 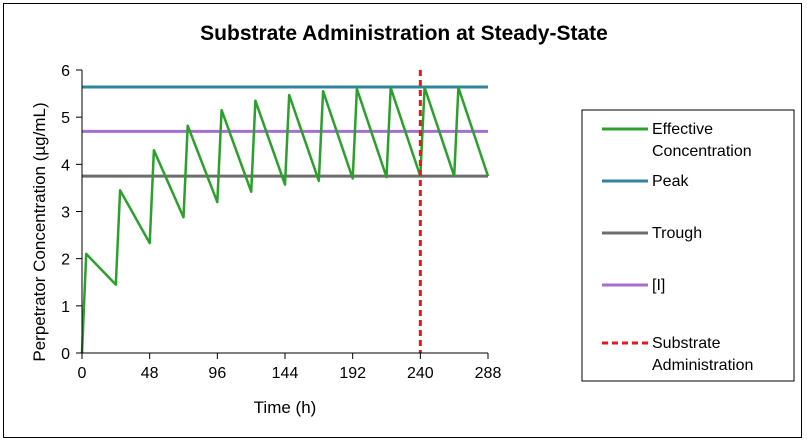 I want to click on legend-label: [I], so click(x=658, y=285).